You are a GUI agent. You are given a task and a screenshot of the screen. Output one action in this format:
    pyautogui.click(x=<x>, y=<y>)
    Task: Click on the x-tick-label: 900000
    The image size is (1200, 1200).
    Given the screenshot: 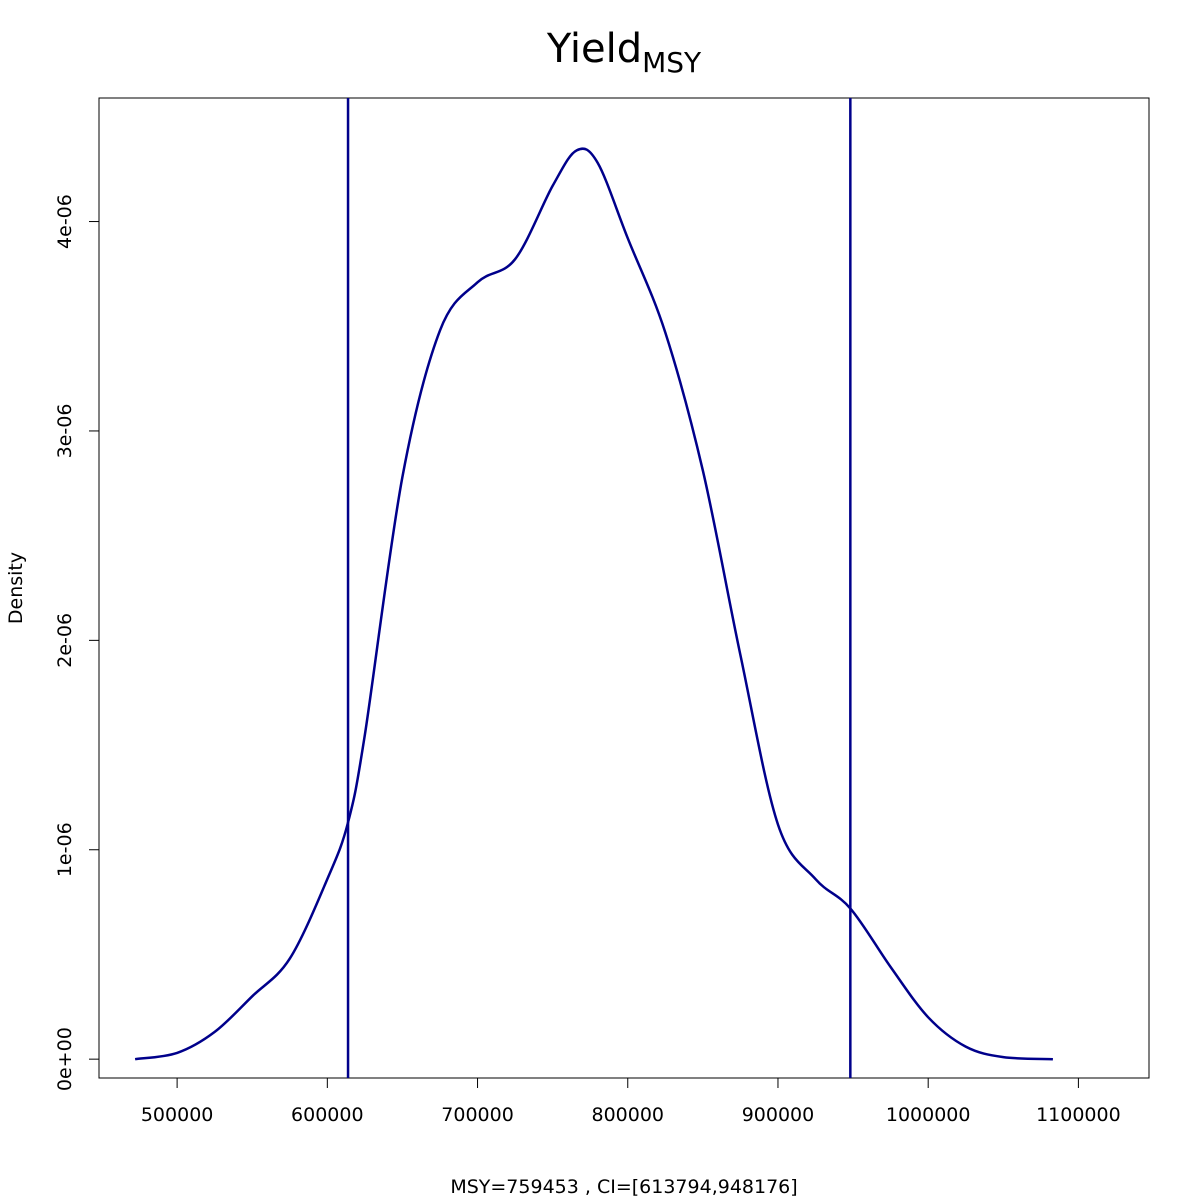 What is the action you would take?
    pyautogui.click(x=778, y=1115)
    